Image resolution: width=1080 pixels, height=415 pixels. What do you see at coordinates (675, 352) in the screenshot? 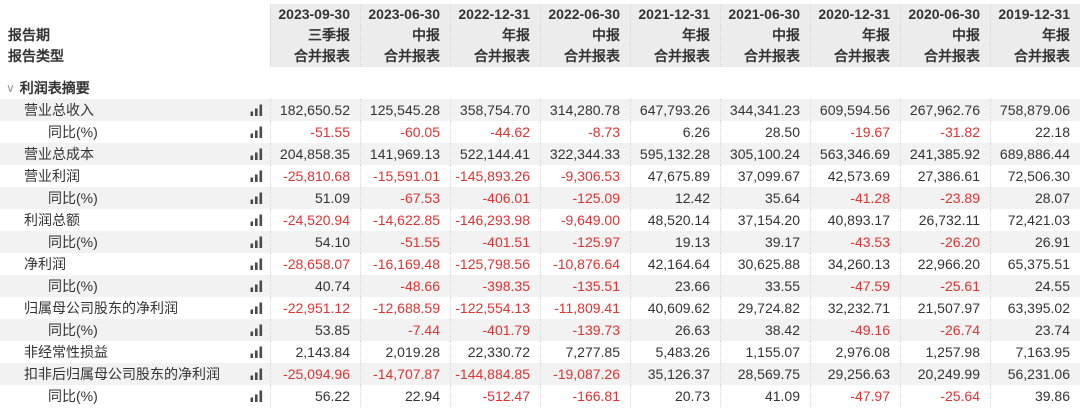
I see `value-cell: 5,483.26` at bounding box center [675, 352].